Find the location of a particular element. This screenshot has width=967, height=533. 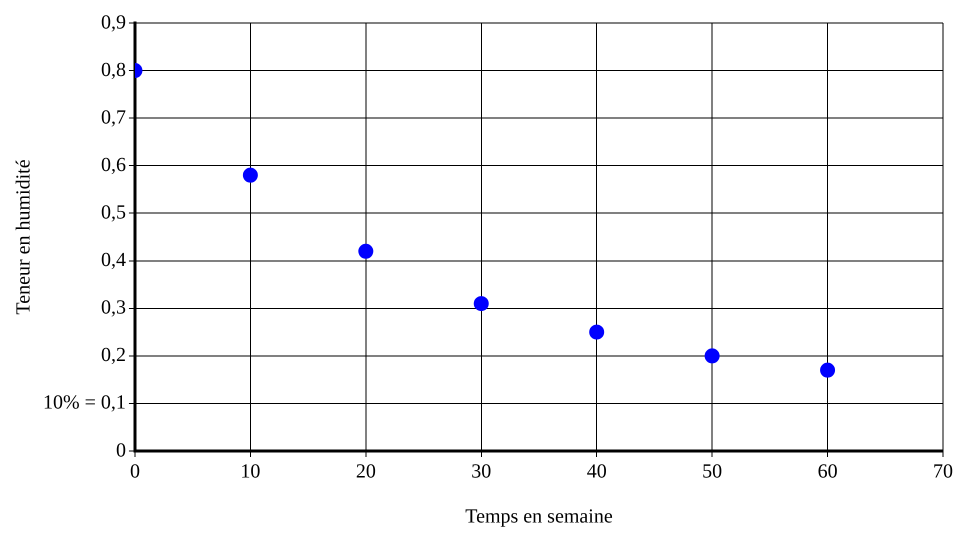

y-tick-label: 10% = 0,1 is located at coordinates (84, 403).